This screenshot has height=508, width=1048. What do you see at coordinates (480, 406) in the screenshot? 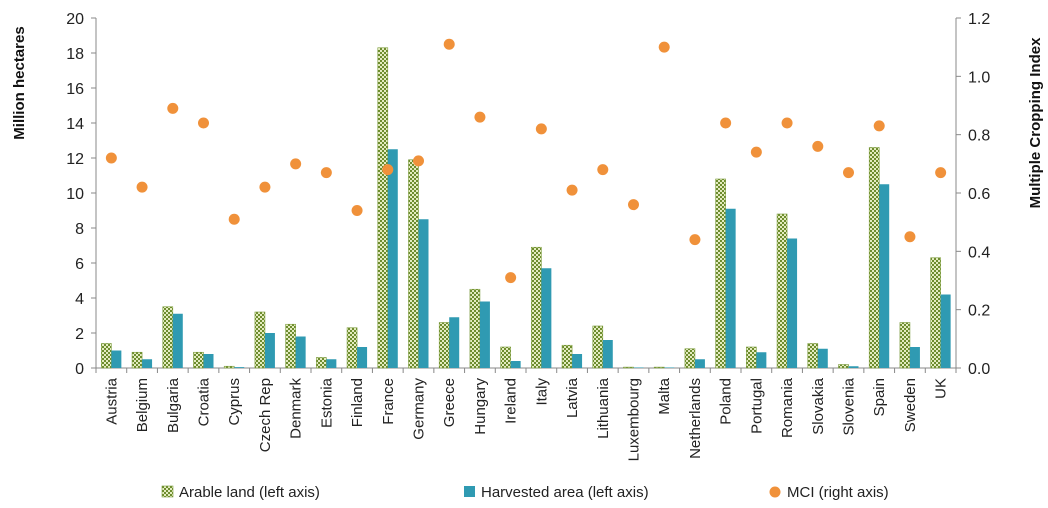
I see `category-label: Hungary` at bounding box center [480, 406].